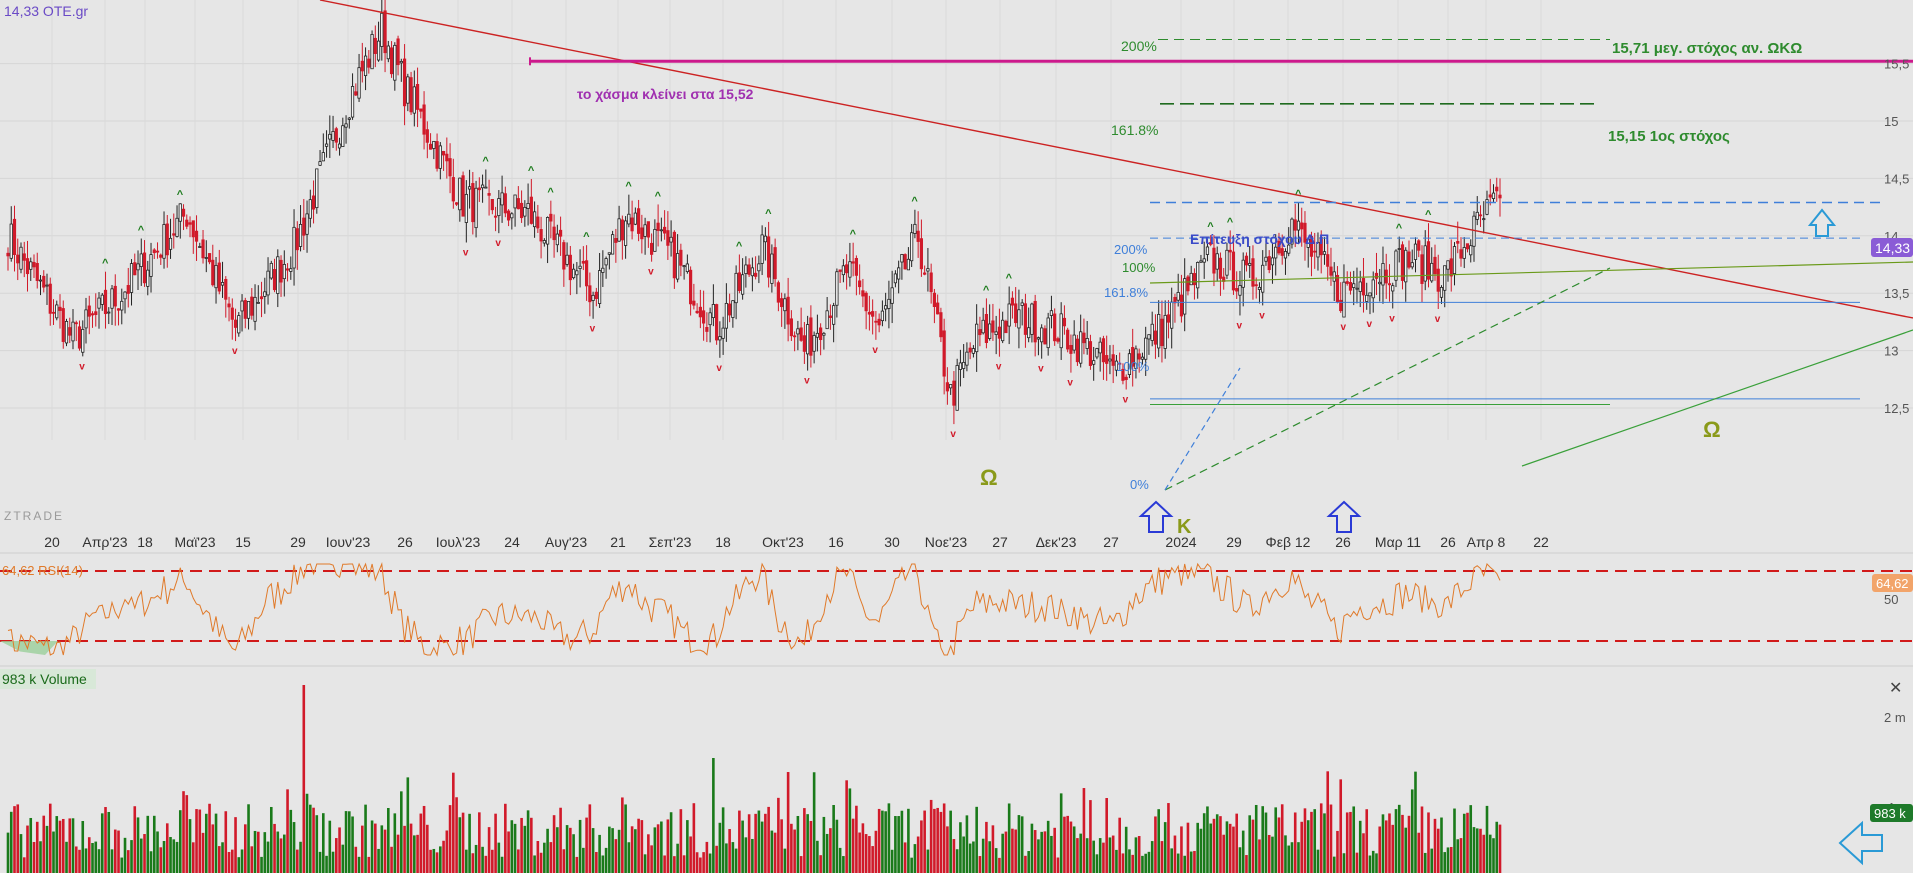 The width and height of the screenshot is (1913, 873). I want to click on fractal-down-marker: v, so click(1262, 315).